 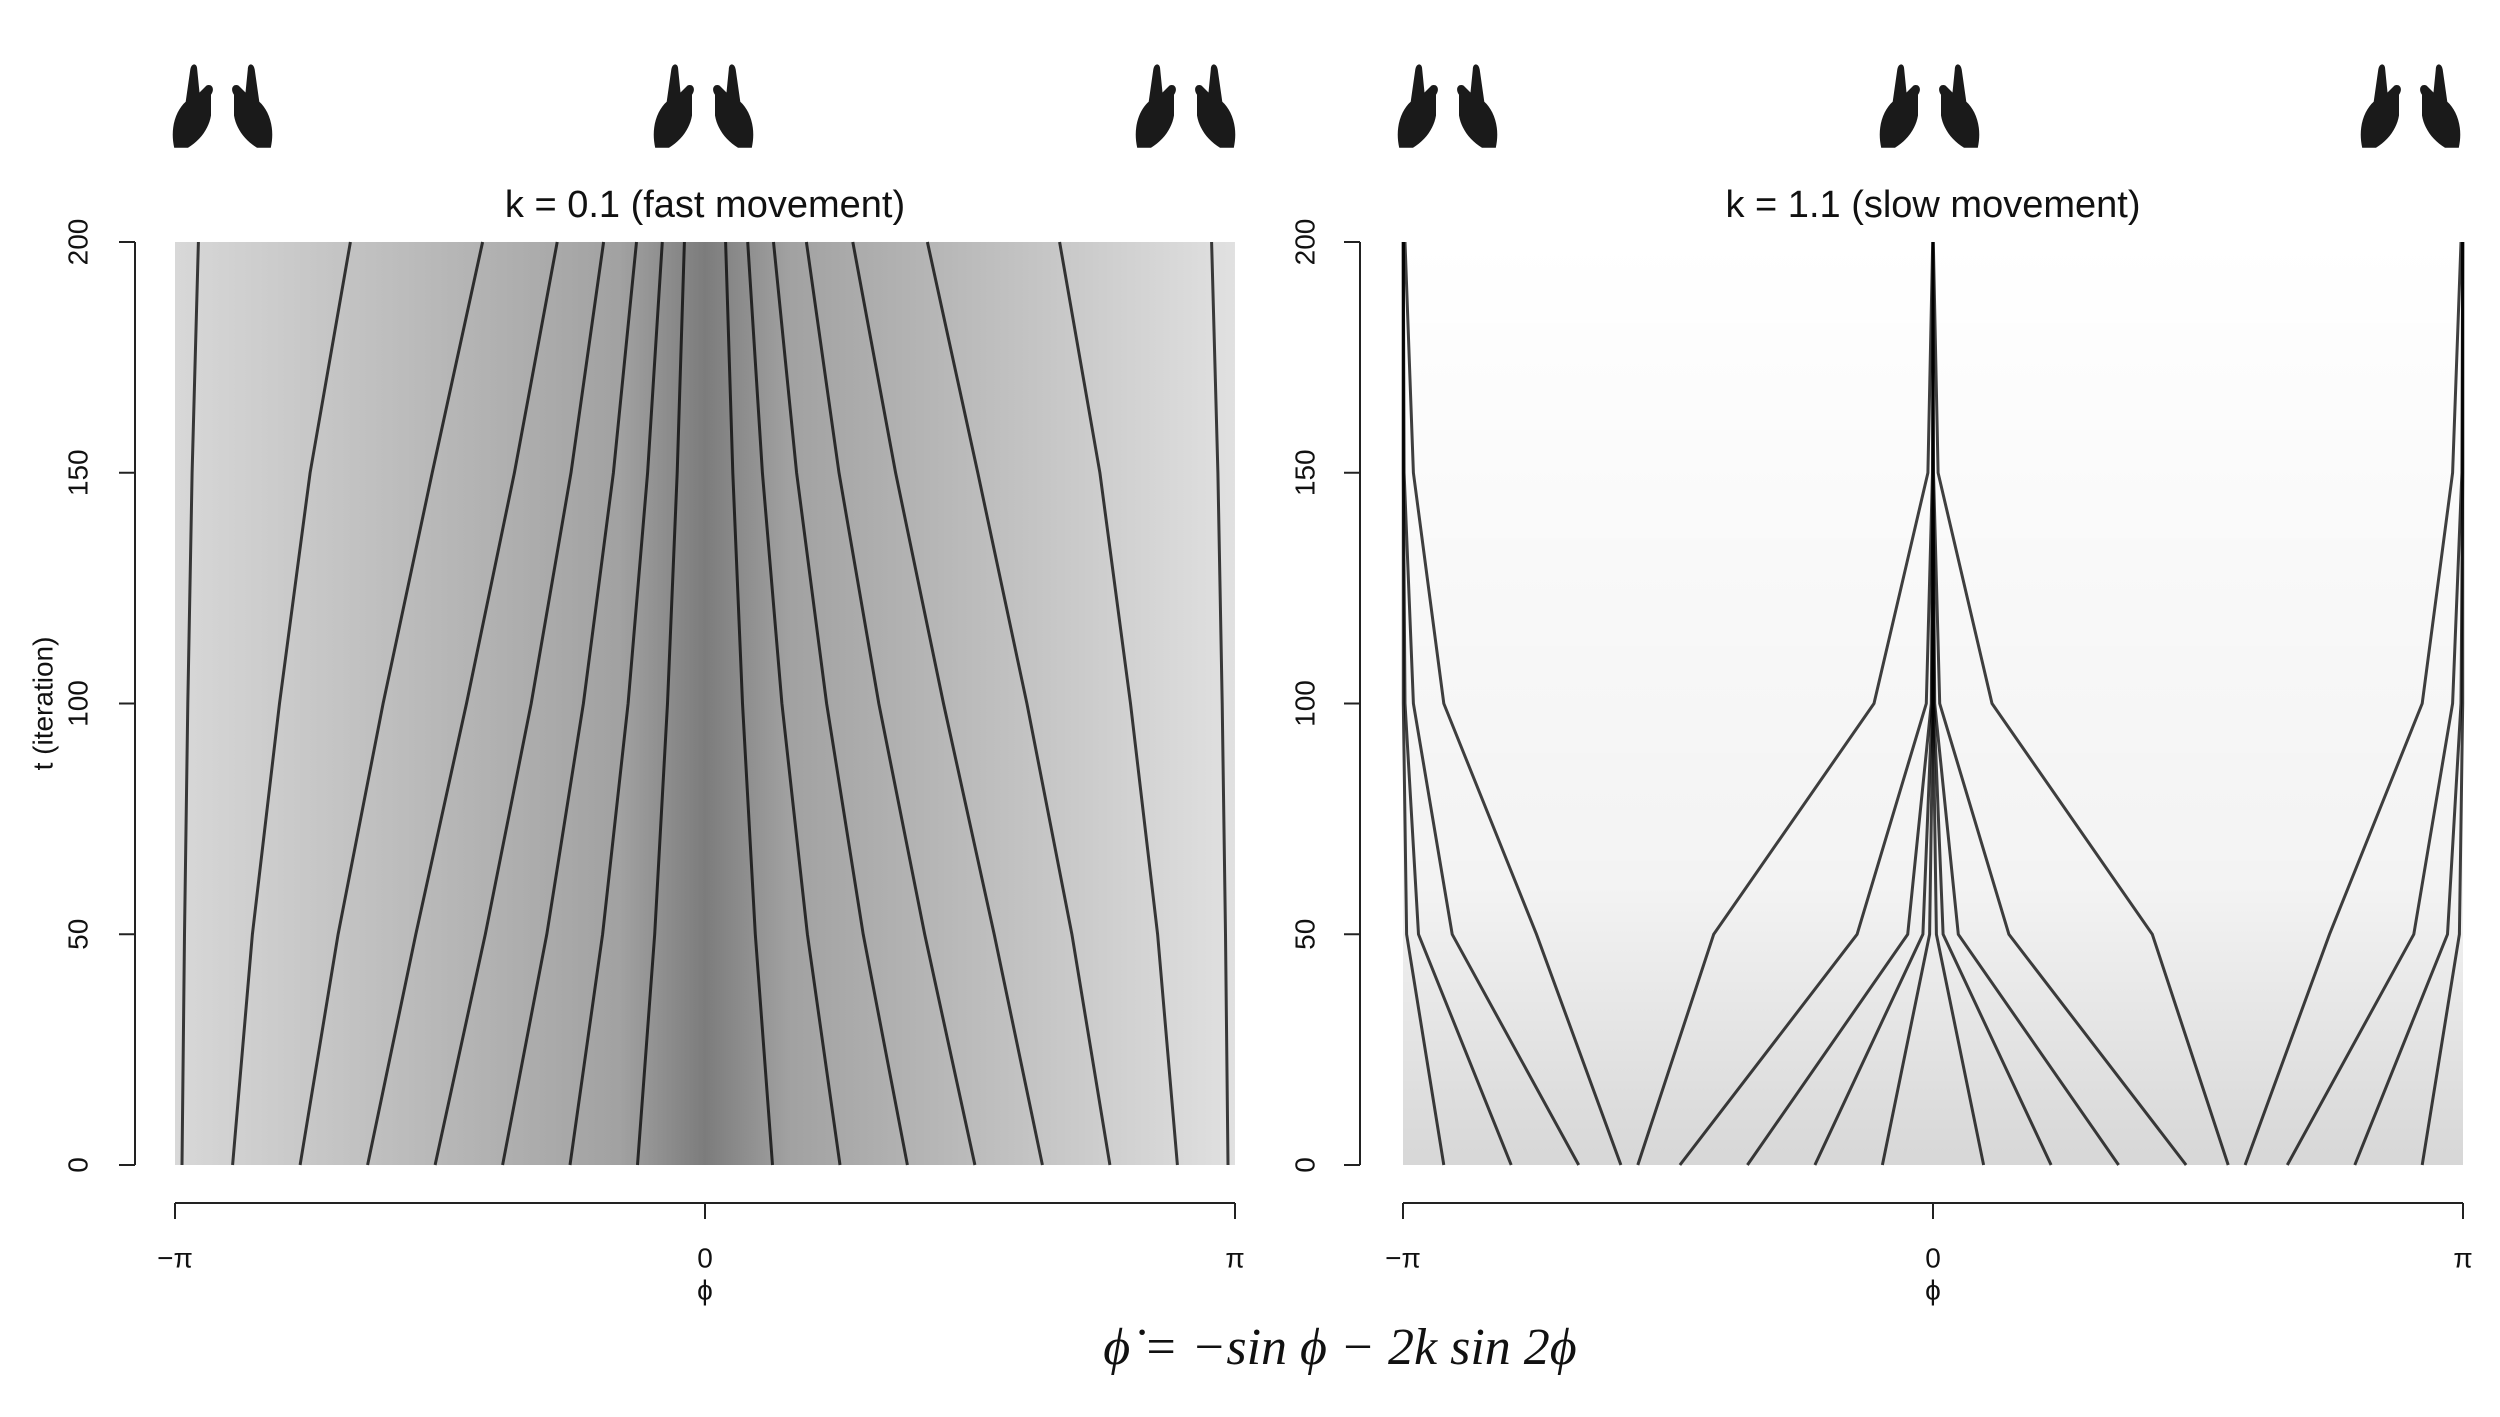 What do you see at coordinates (705, 205) in the screenshot?
I see `panel-title: k = 0.1 (fast movement)` at bounding box center [705, 205].